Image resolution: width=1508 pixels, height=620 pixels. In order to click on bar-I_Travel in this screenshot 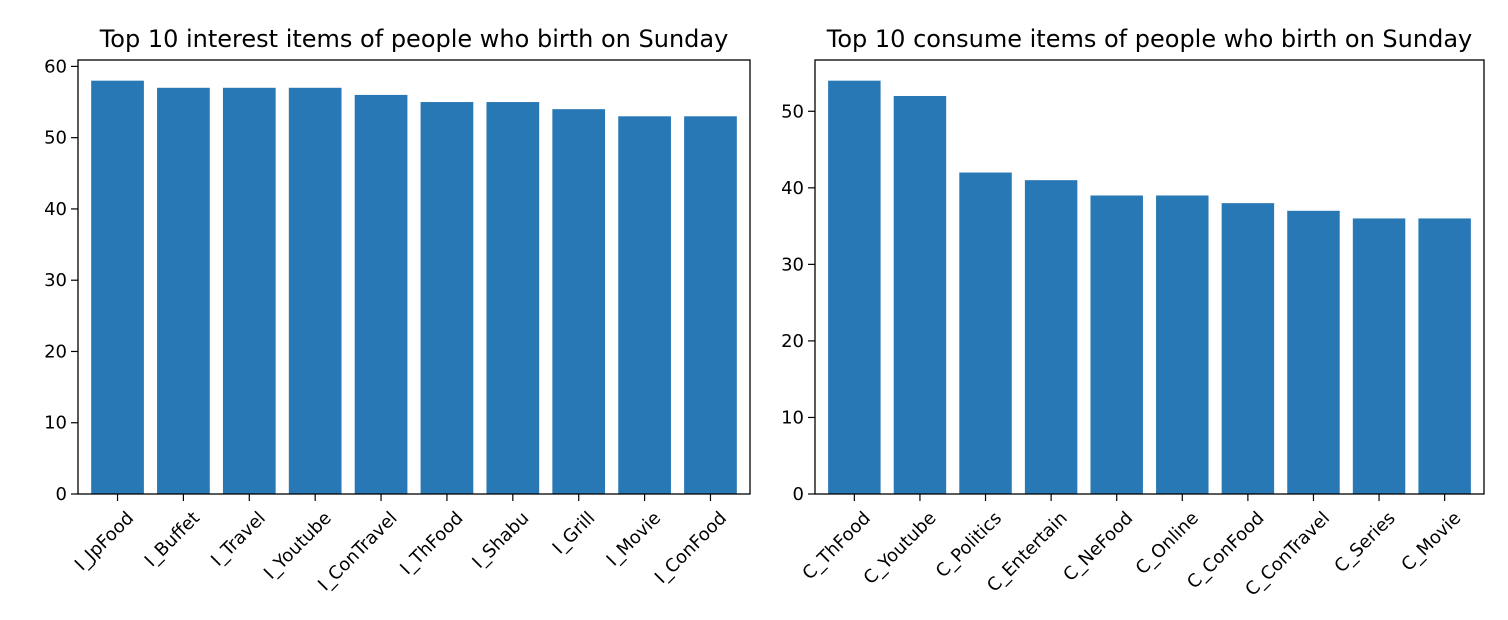, I will do `click(249, 290)`.